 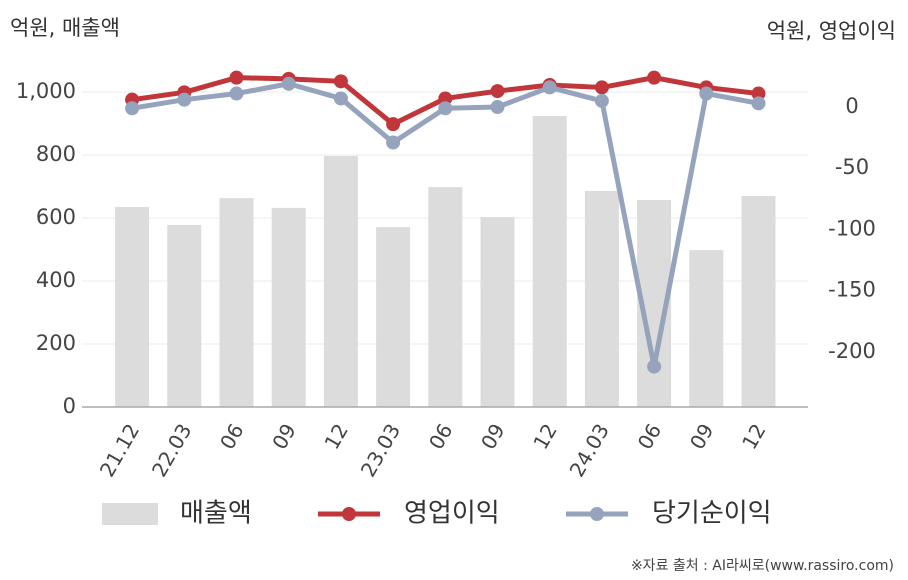 I want to click on y-tick-label: 1,000, so click(x=46, y=91).